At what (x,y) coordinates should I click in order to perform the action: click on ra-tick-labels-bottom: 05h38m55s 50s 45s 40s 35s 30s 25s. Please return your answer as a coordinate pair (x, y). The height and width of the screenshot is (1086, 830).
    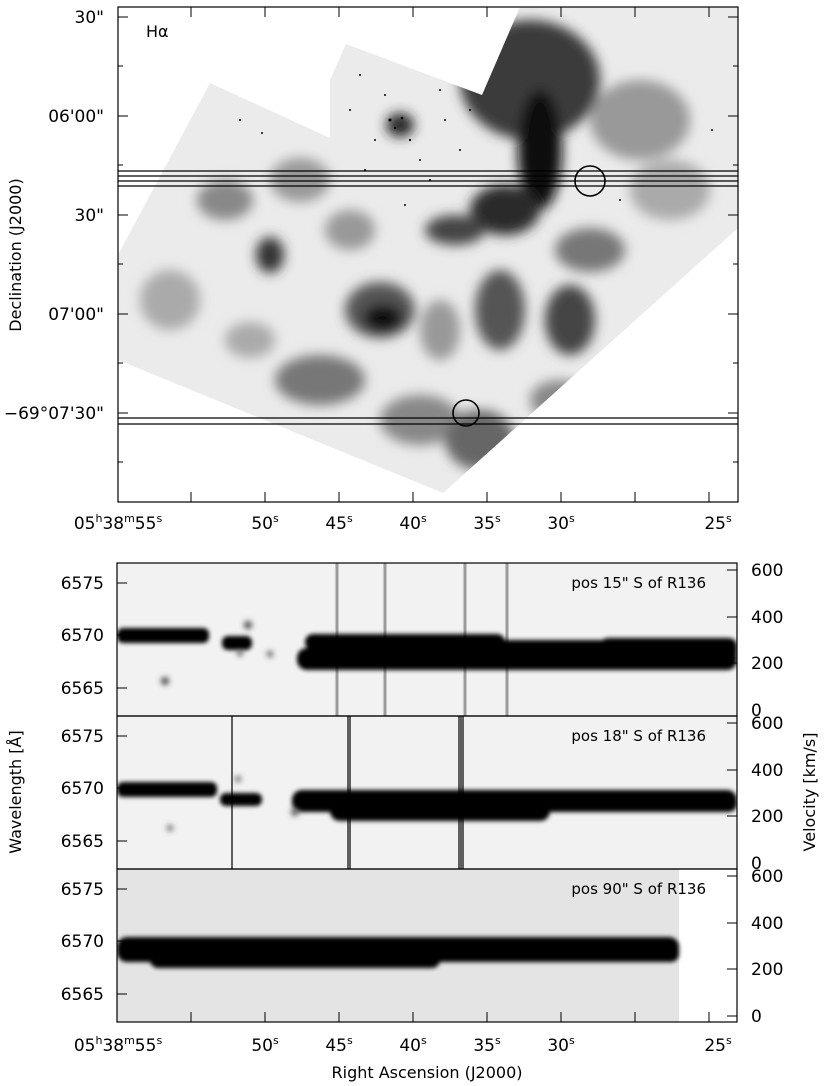
    Looking at the image, I should click on (403, 1045).